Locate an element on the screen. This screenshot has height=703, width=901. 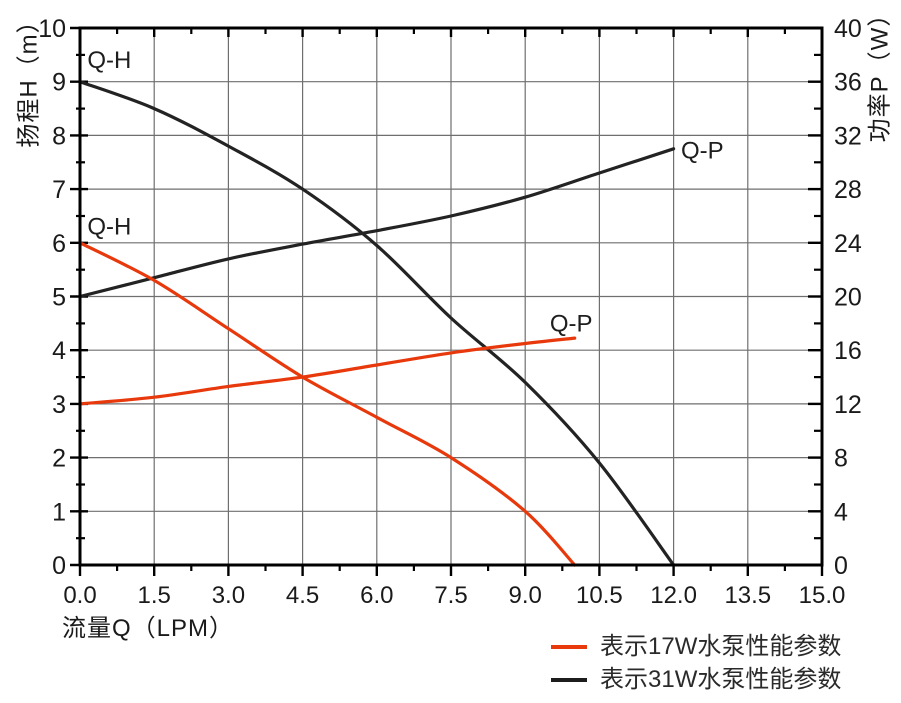
curve-label-qp-31w: Q-P is located at coordinates (702, 150).